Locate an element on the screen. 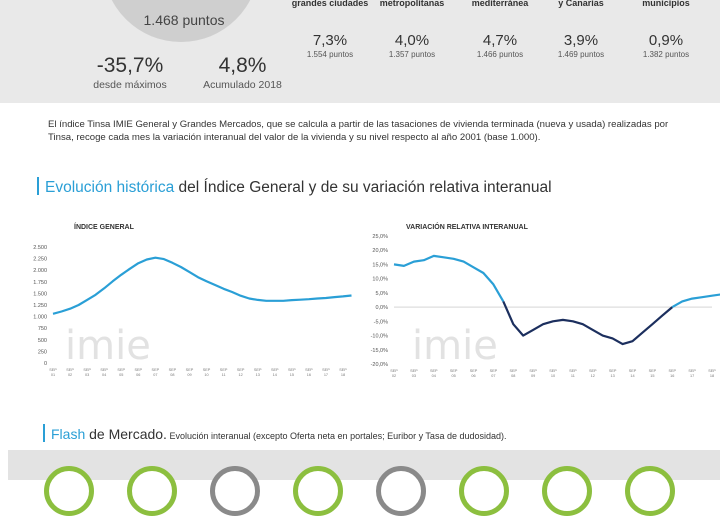 The image size is (720, 516). x-tick-year: 09 is located at coordinates (533, 376).